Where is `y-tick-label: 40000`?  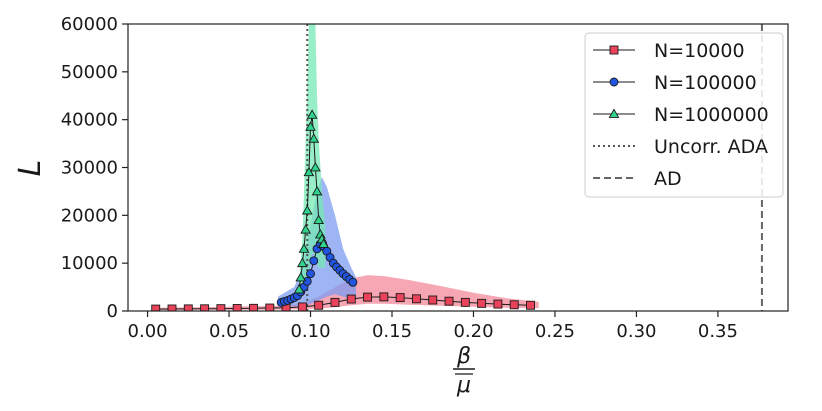 y-tick-label: 40000 is located at coordinates (89, 120).